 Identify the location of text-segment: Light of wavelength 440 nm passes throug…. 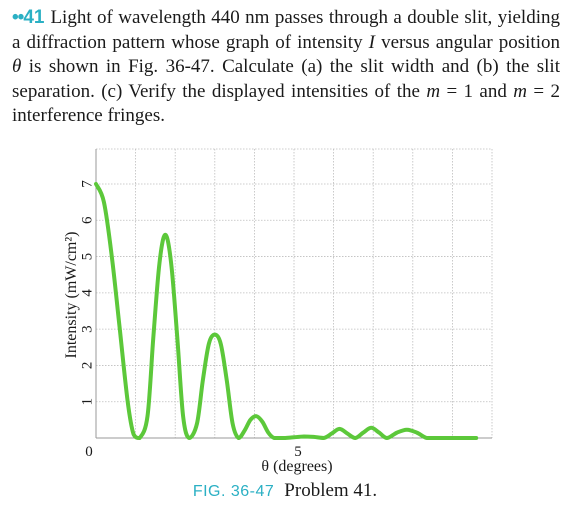
(286, 30).